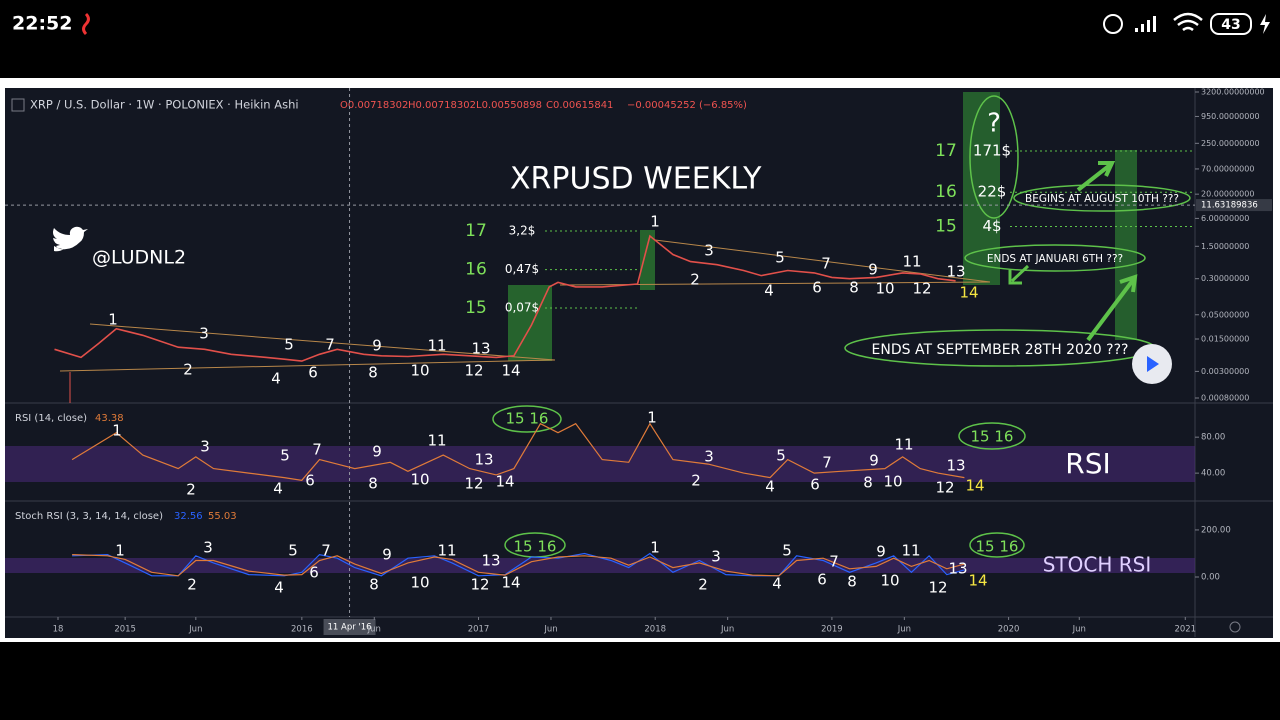 Image resolution: width=1280 pixels, height=720 pixels. Describe the element at coordinates (1153, 364) in the screenshot. I see `play-icon` at that location.